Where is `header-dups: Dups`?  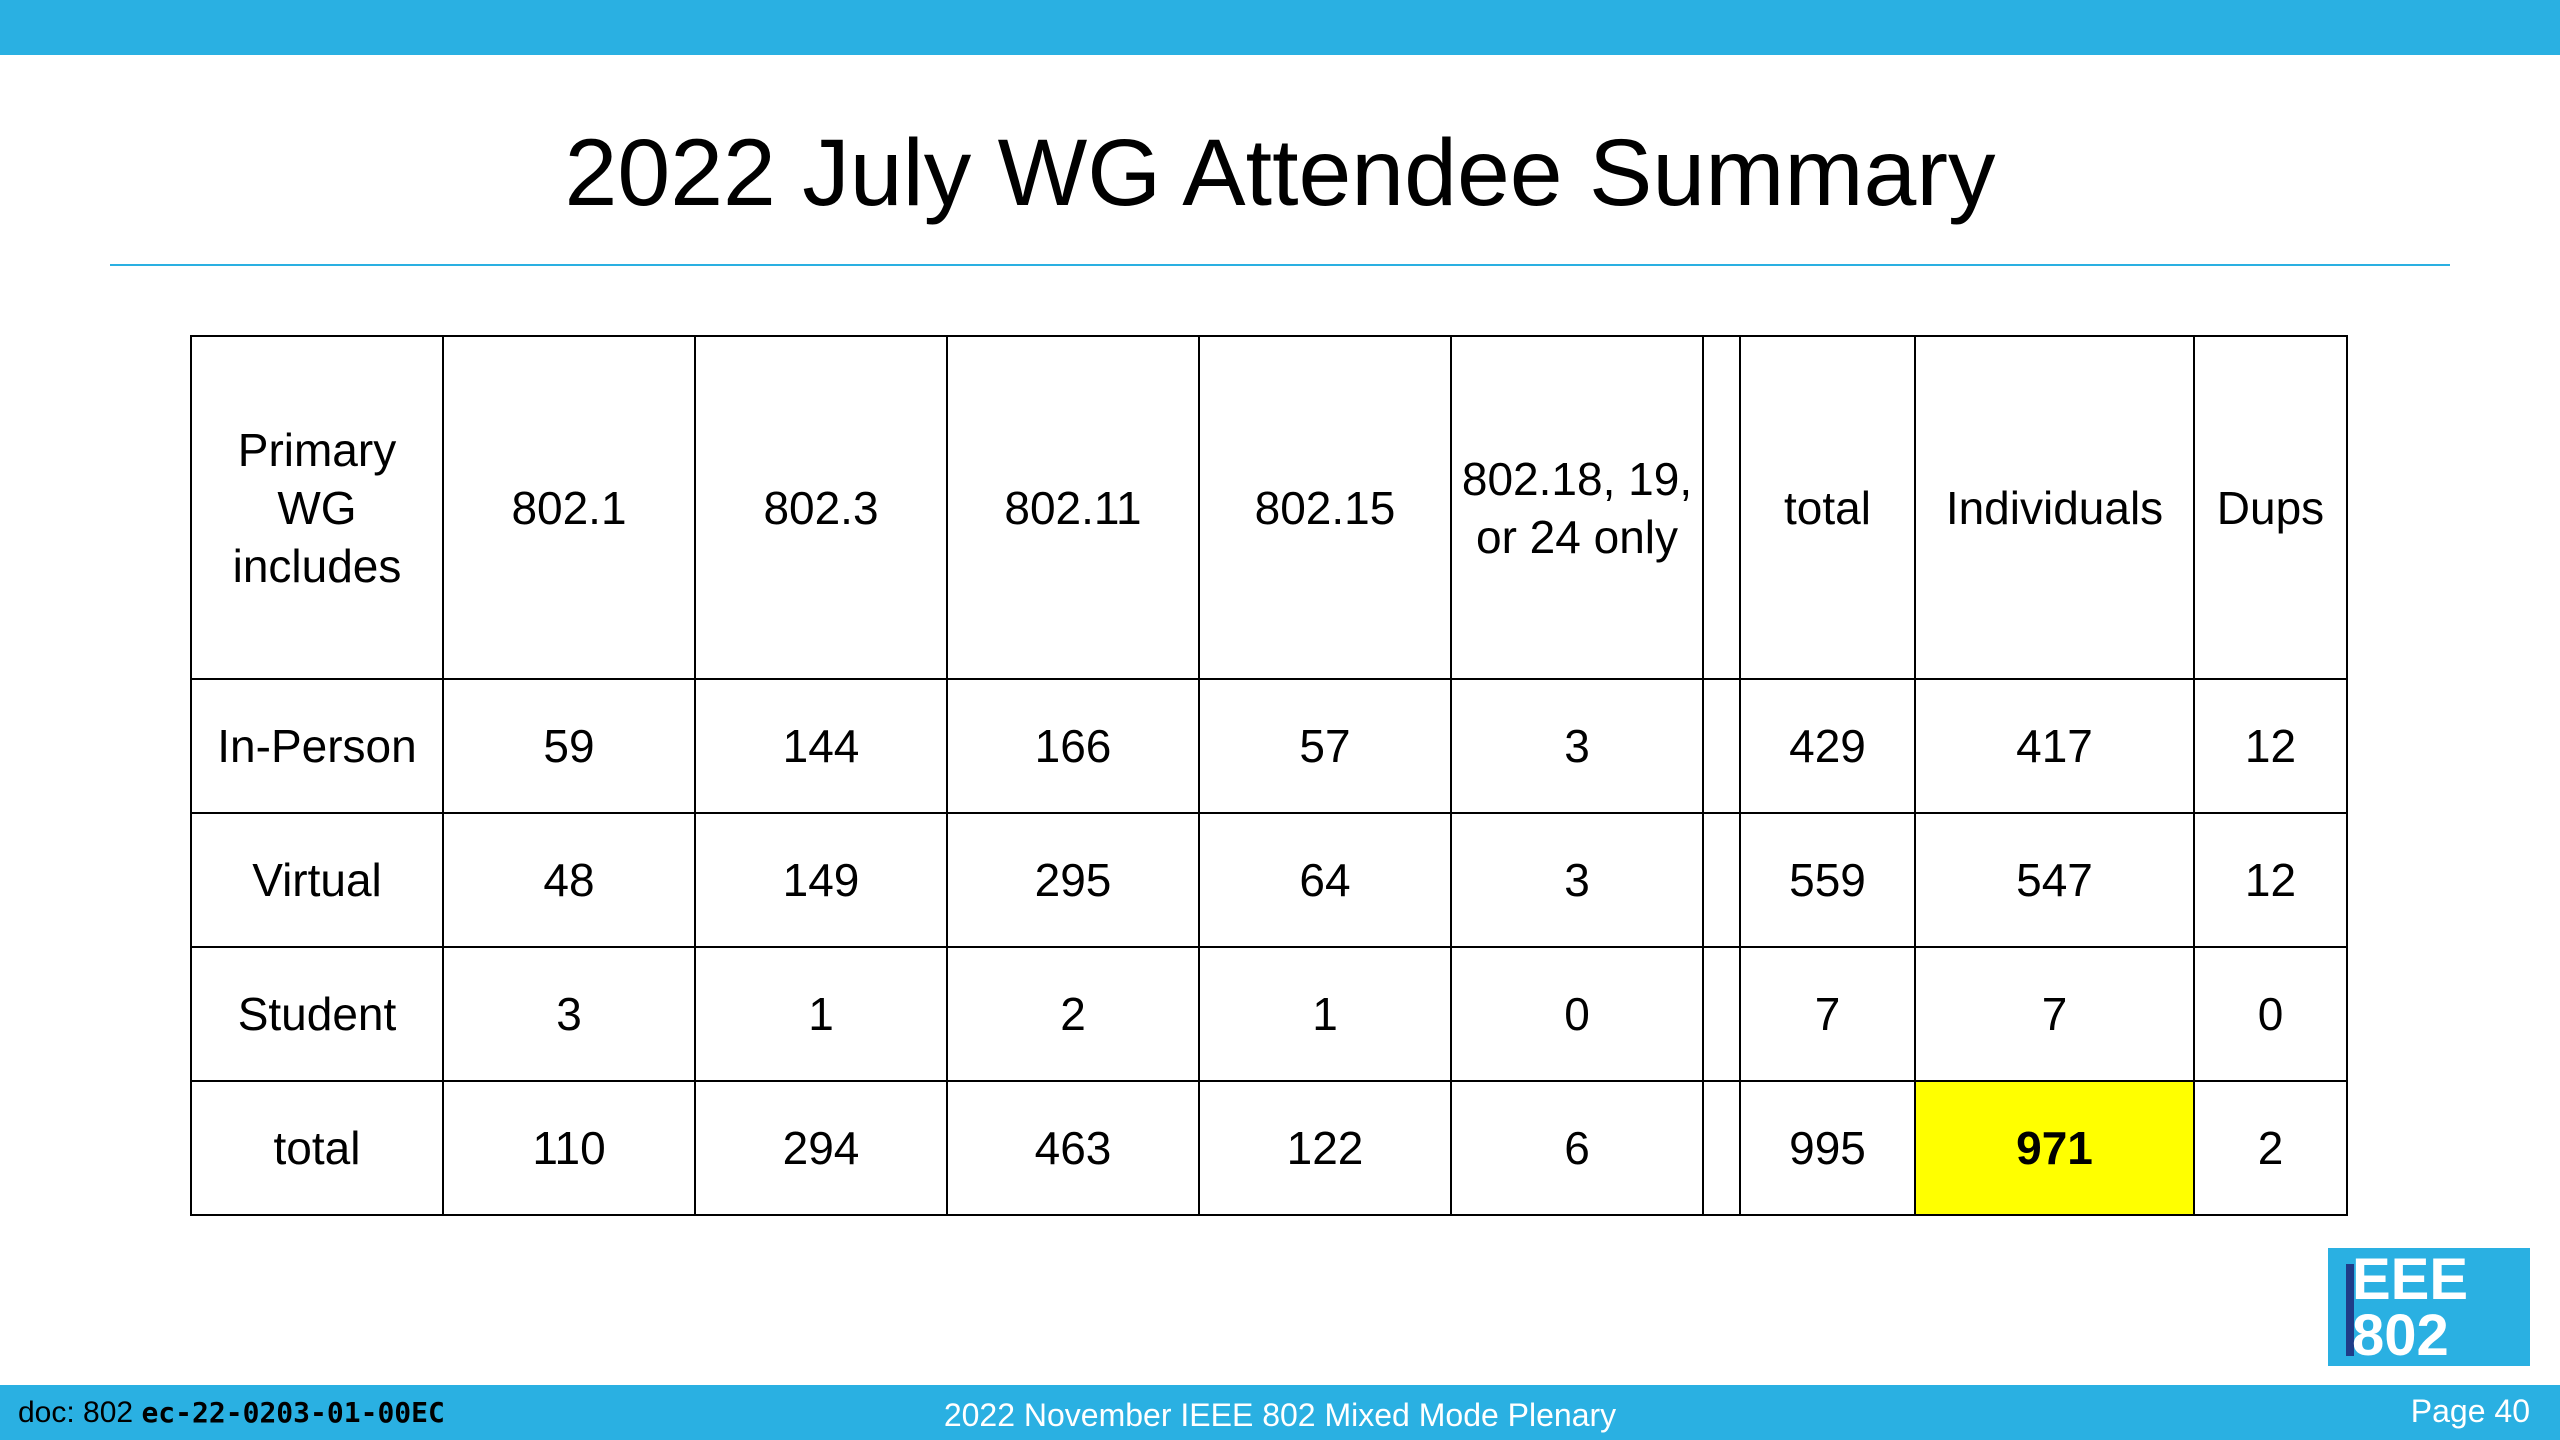 header-dups: Dups is located at coordinates (2270, 507).